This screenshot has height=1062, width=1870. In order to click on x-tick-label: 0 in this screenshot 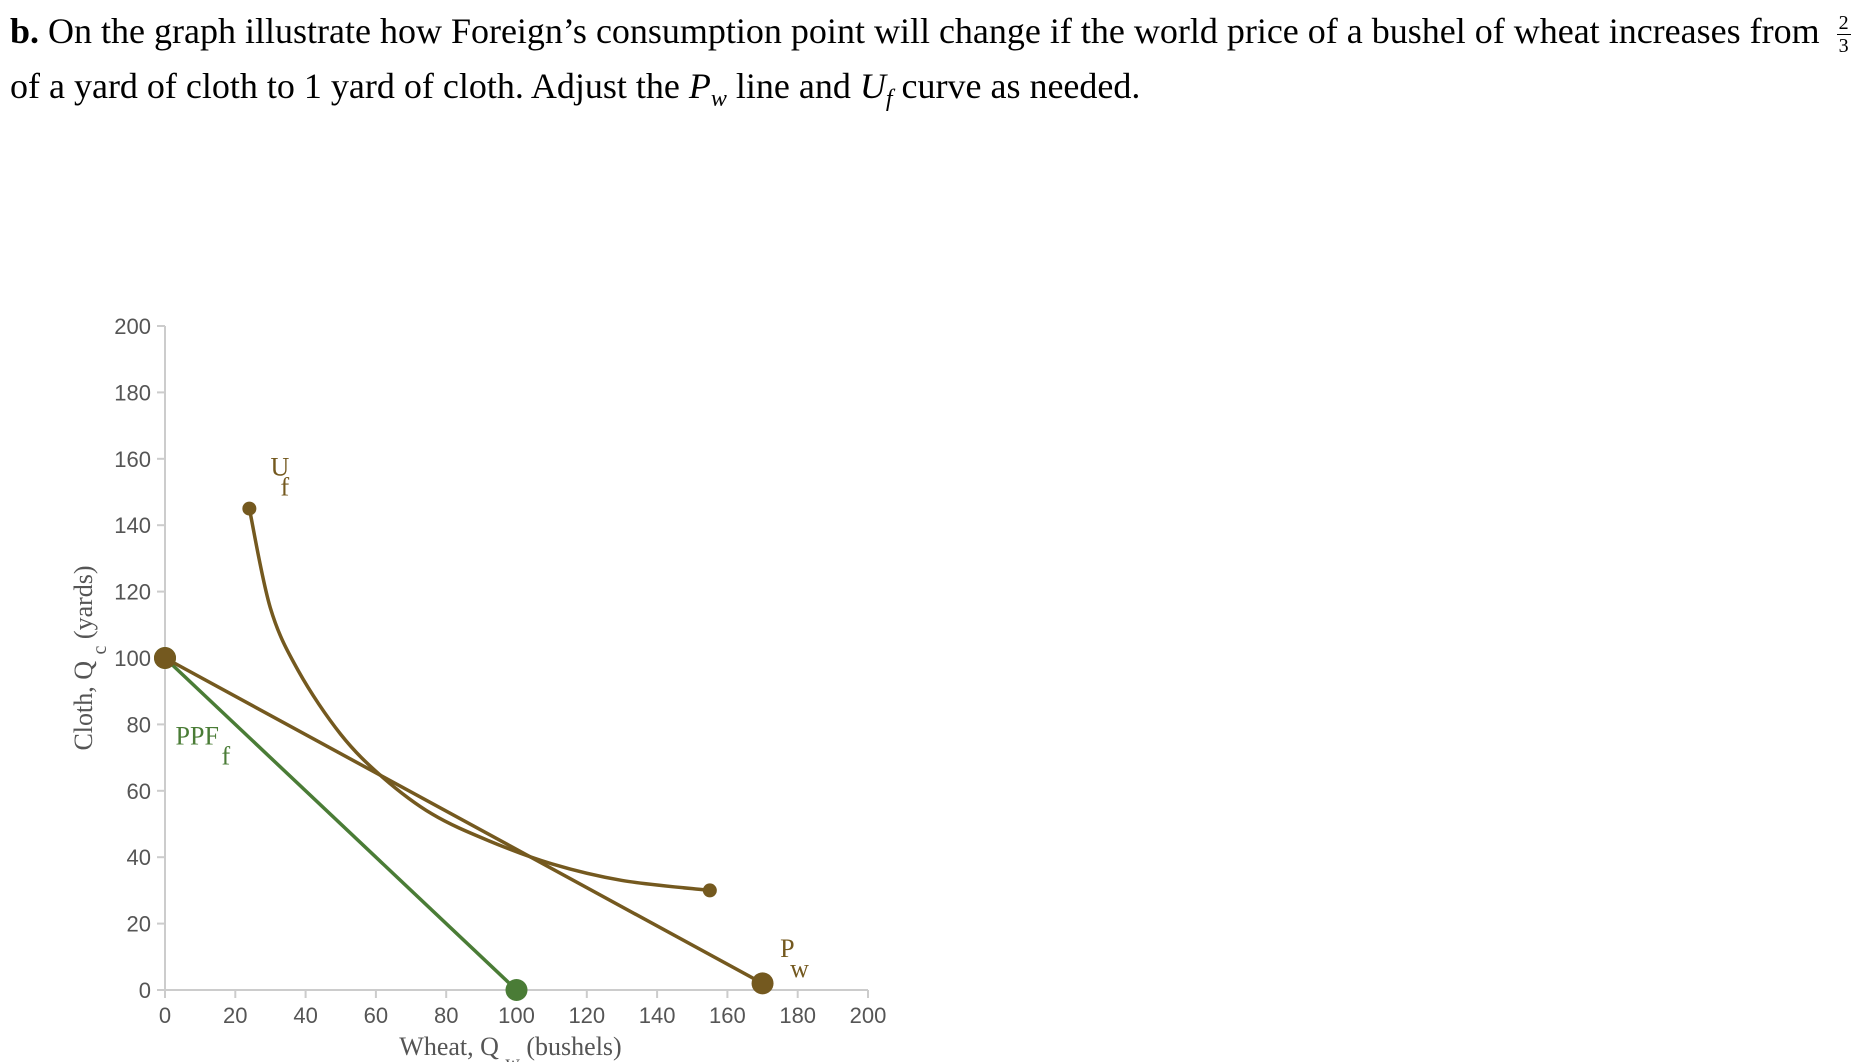, I will do `click(165, 1015)`.